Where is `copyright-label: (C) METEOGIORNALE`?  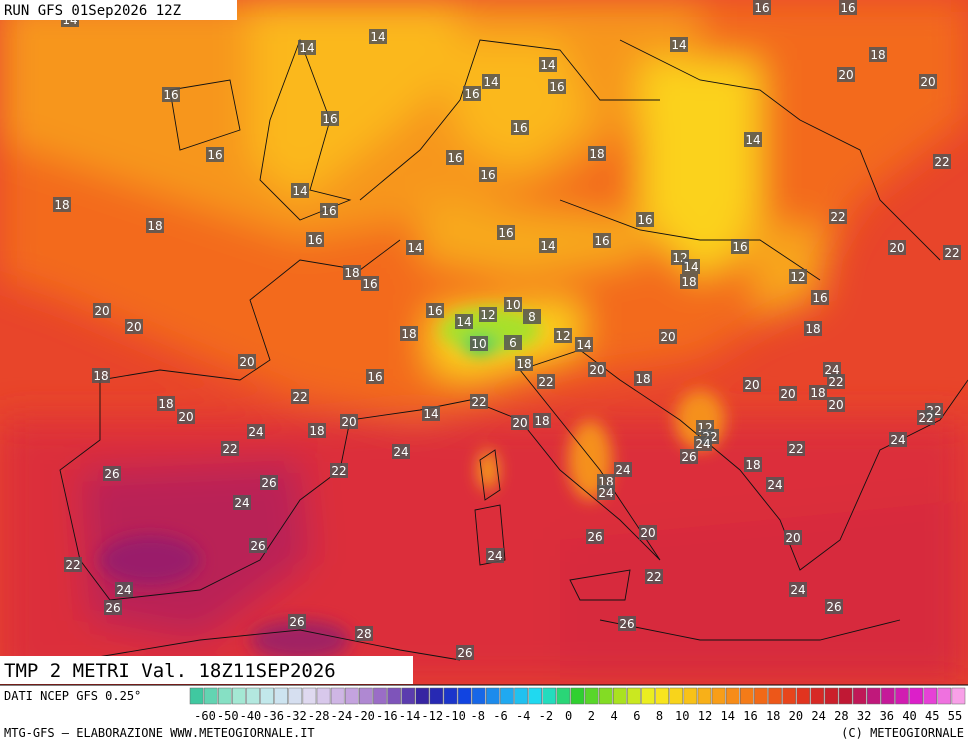 copyright-label: (C) METEOGIORNALE is located at coordinates (902, 733).